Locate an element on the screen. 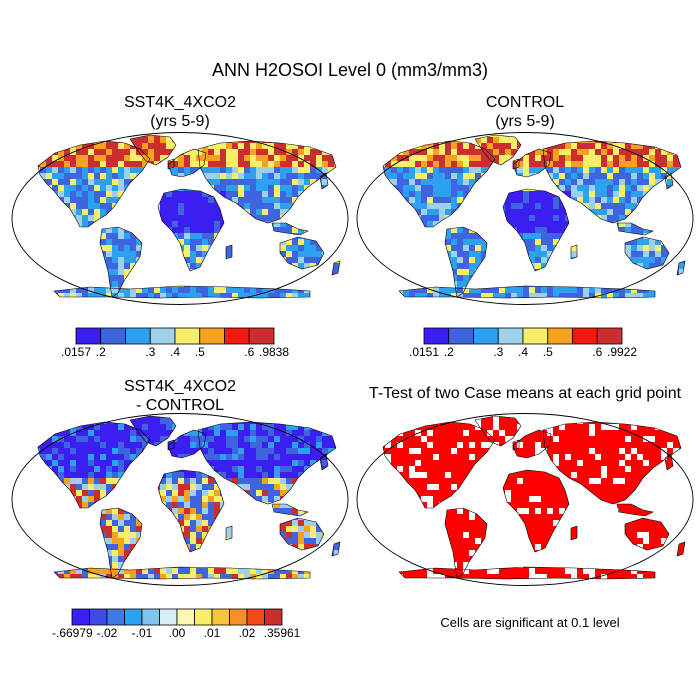 This screenshot has width=700, height=700. coastline-indonesia is located at coordinates (635, 229).